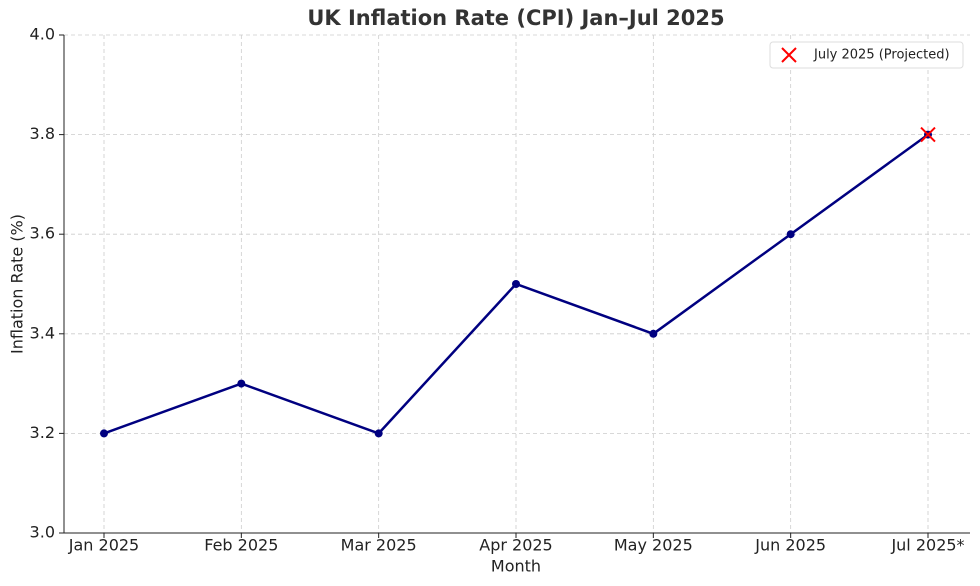  I want to click on legend-box, so click(866, 55).